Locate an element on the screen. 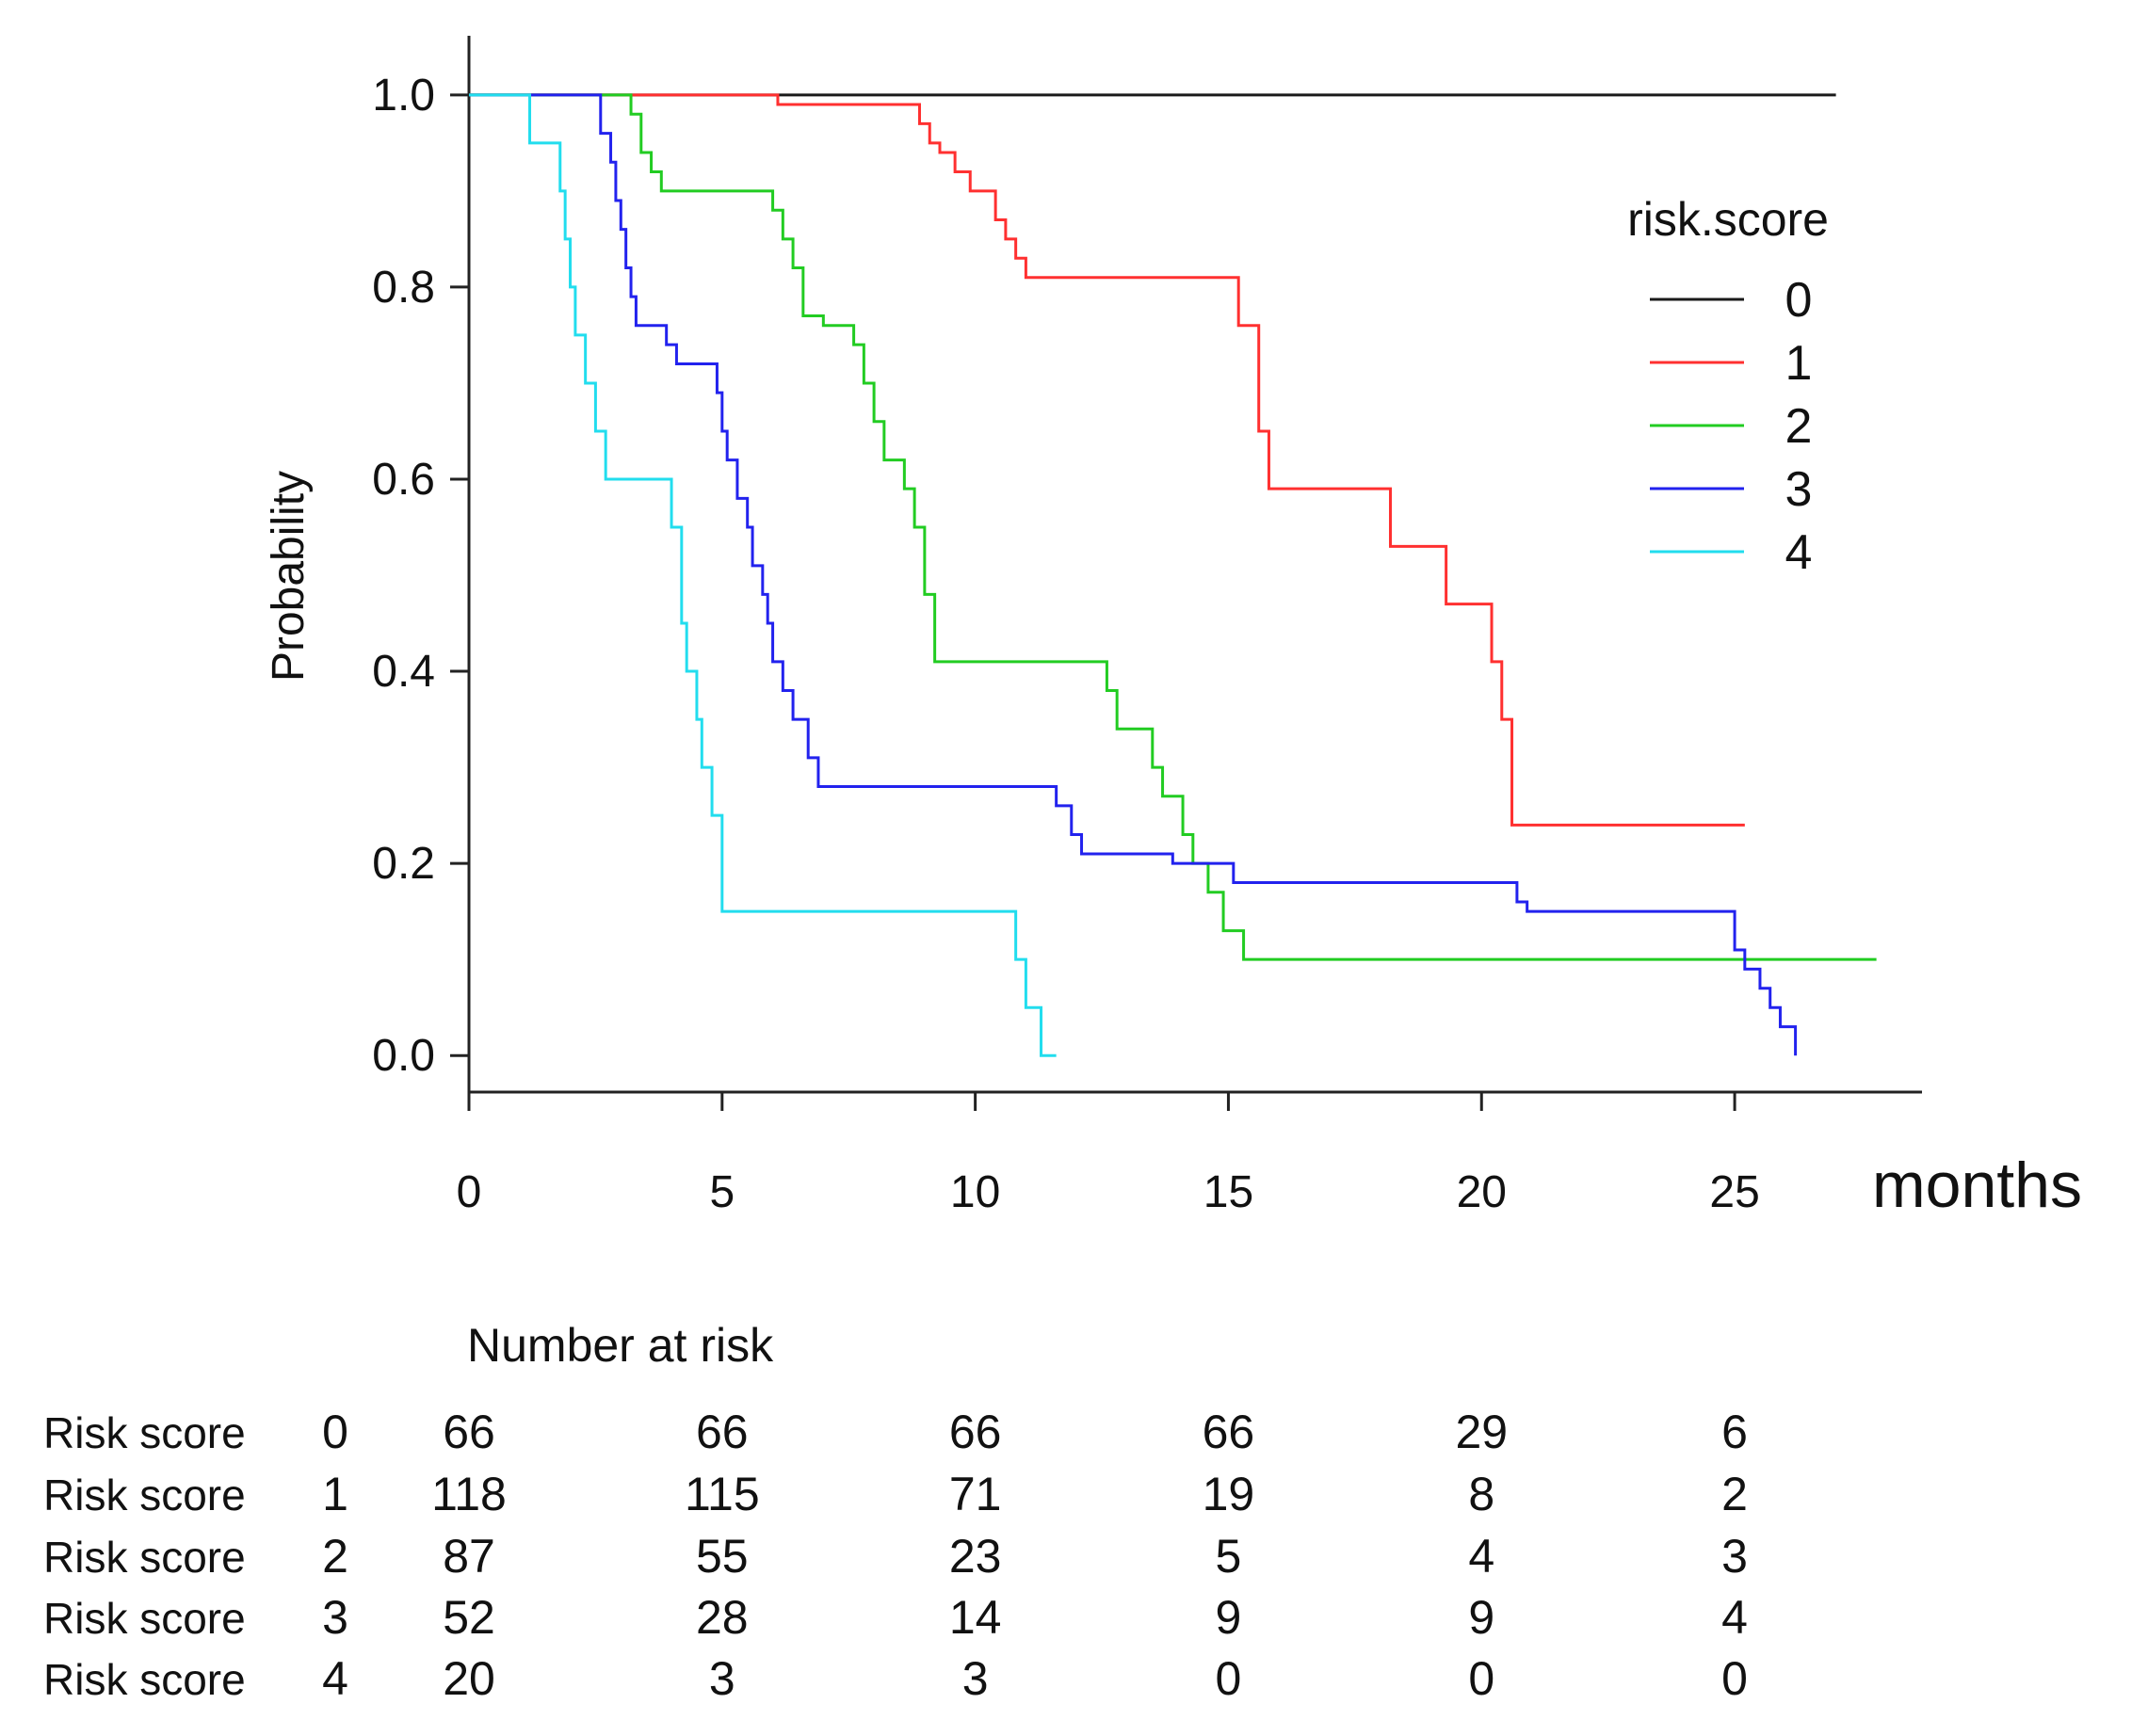 The width and height of the screenshot is (2132, 1736). legend-label-3: 3 is located at coordinates (1799, 489).